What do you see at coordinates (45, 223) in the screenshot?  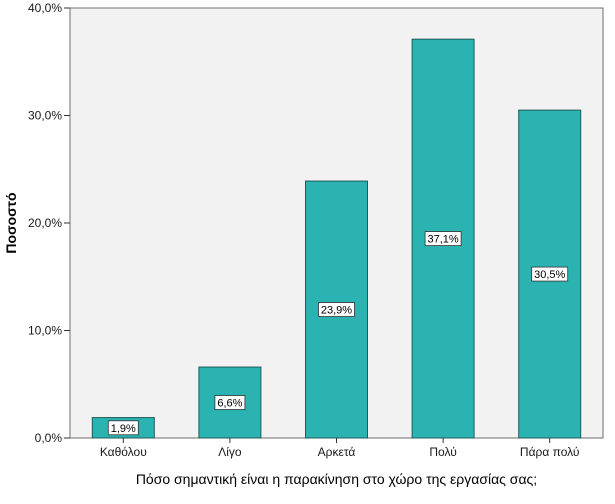 I see `y-tick-label: 20,0%` at bounding box center [45, 223].